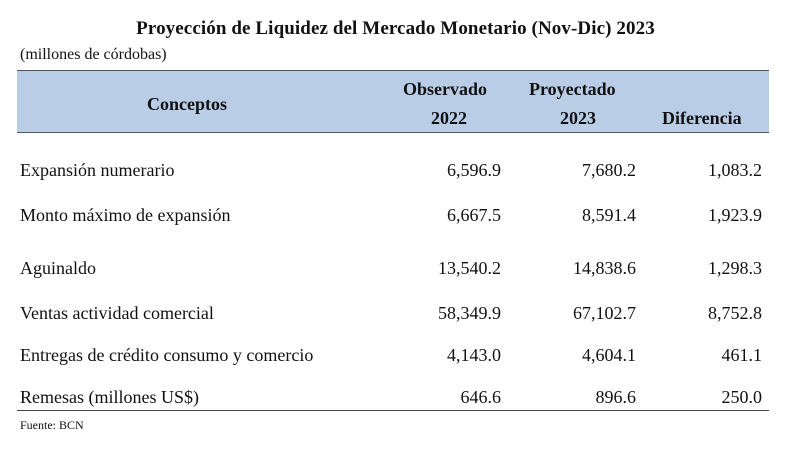  I want to click on source-note: Fuente: BCN, so click(52, 425).